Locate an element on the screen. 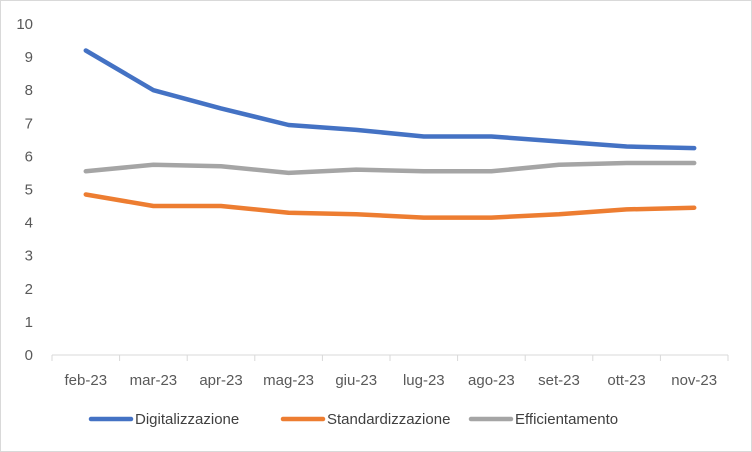  y-tick-label: 5 is located at coordinates (29, 190).